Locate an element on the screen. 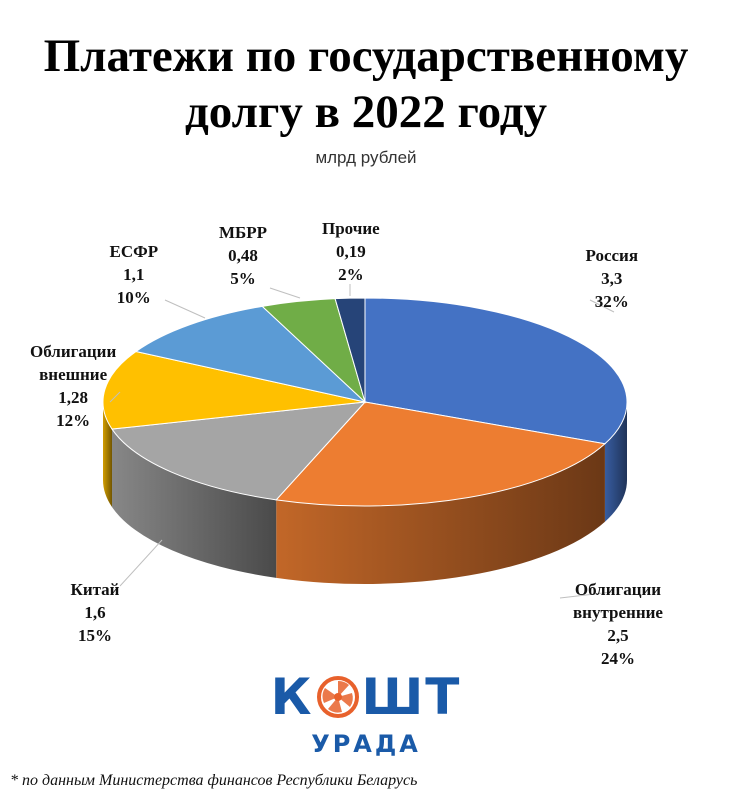 This screenshot has height=803, width=732. slice-label-5: ЕСФР 1,1 10% is located at coordinates (134, 274).